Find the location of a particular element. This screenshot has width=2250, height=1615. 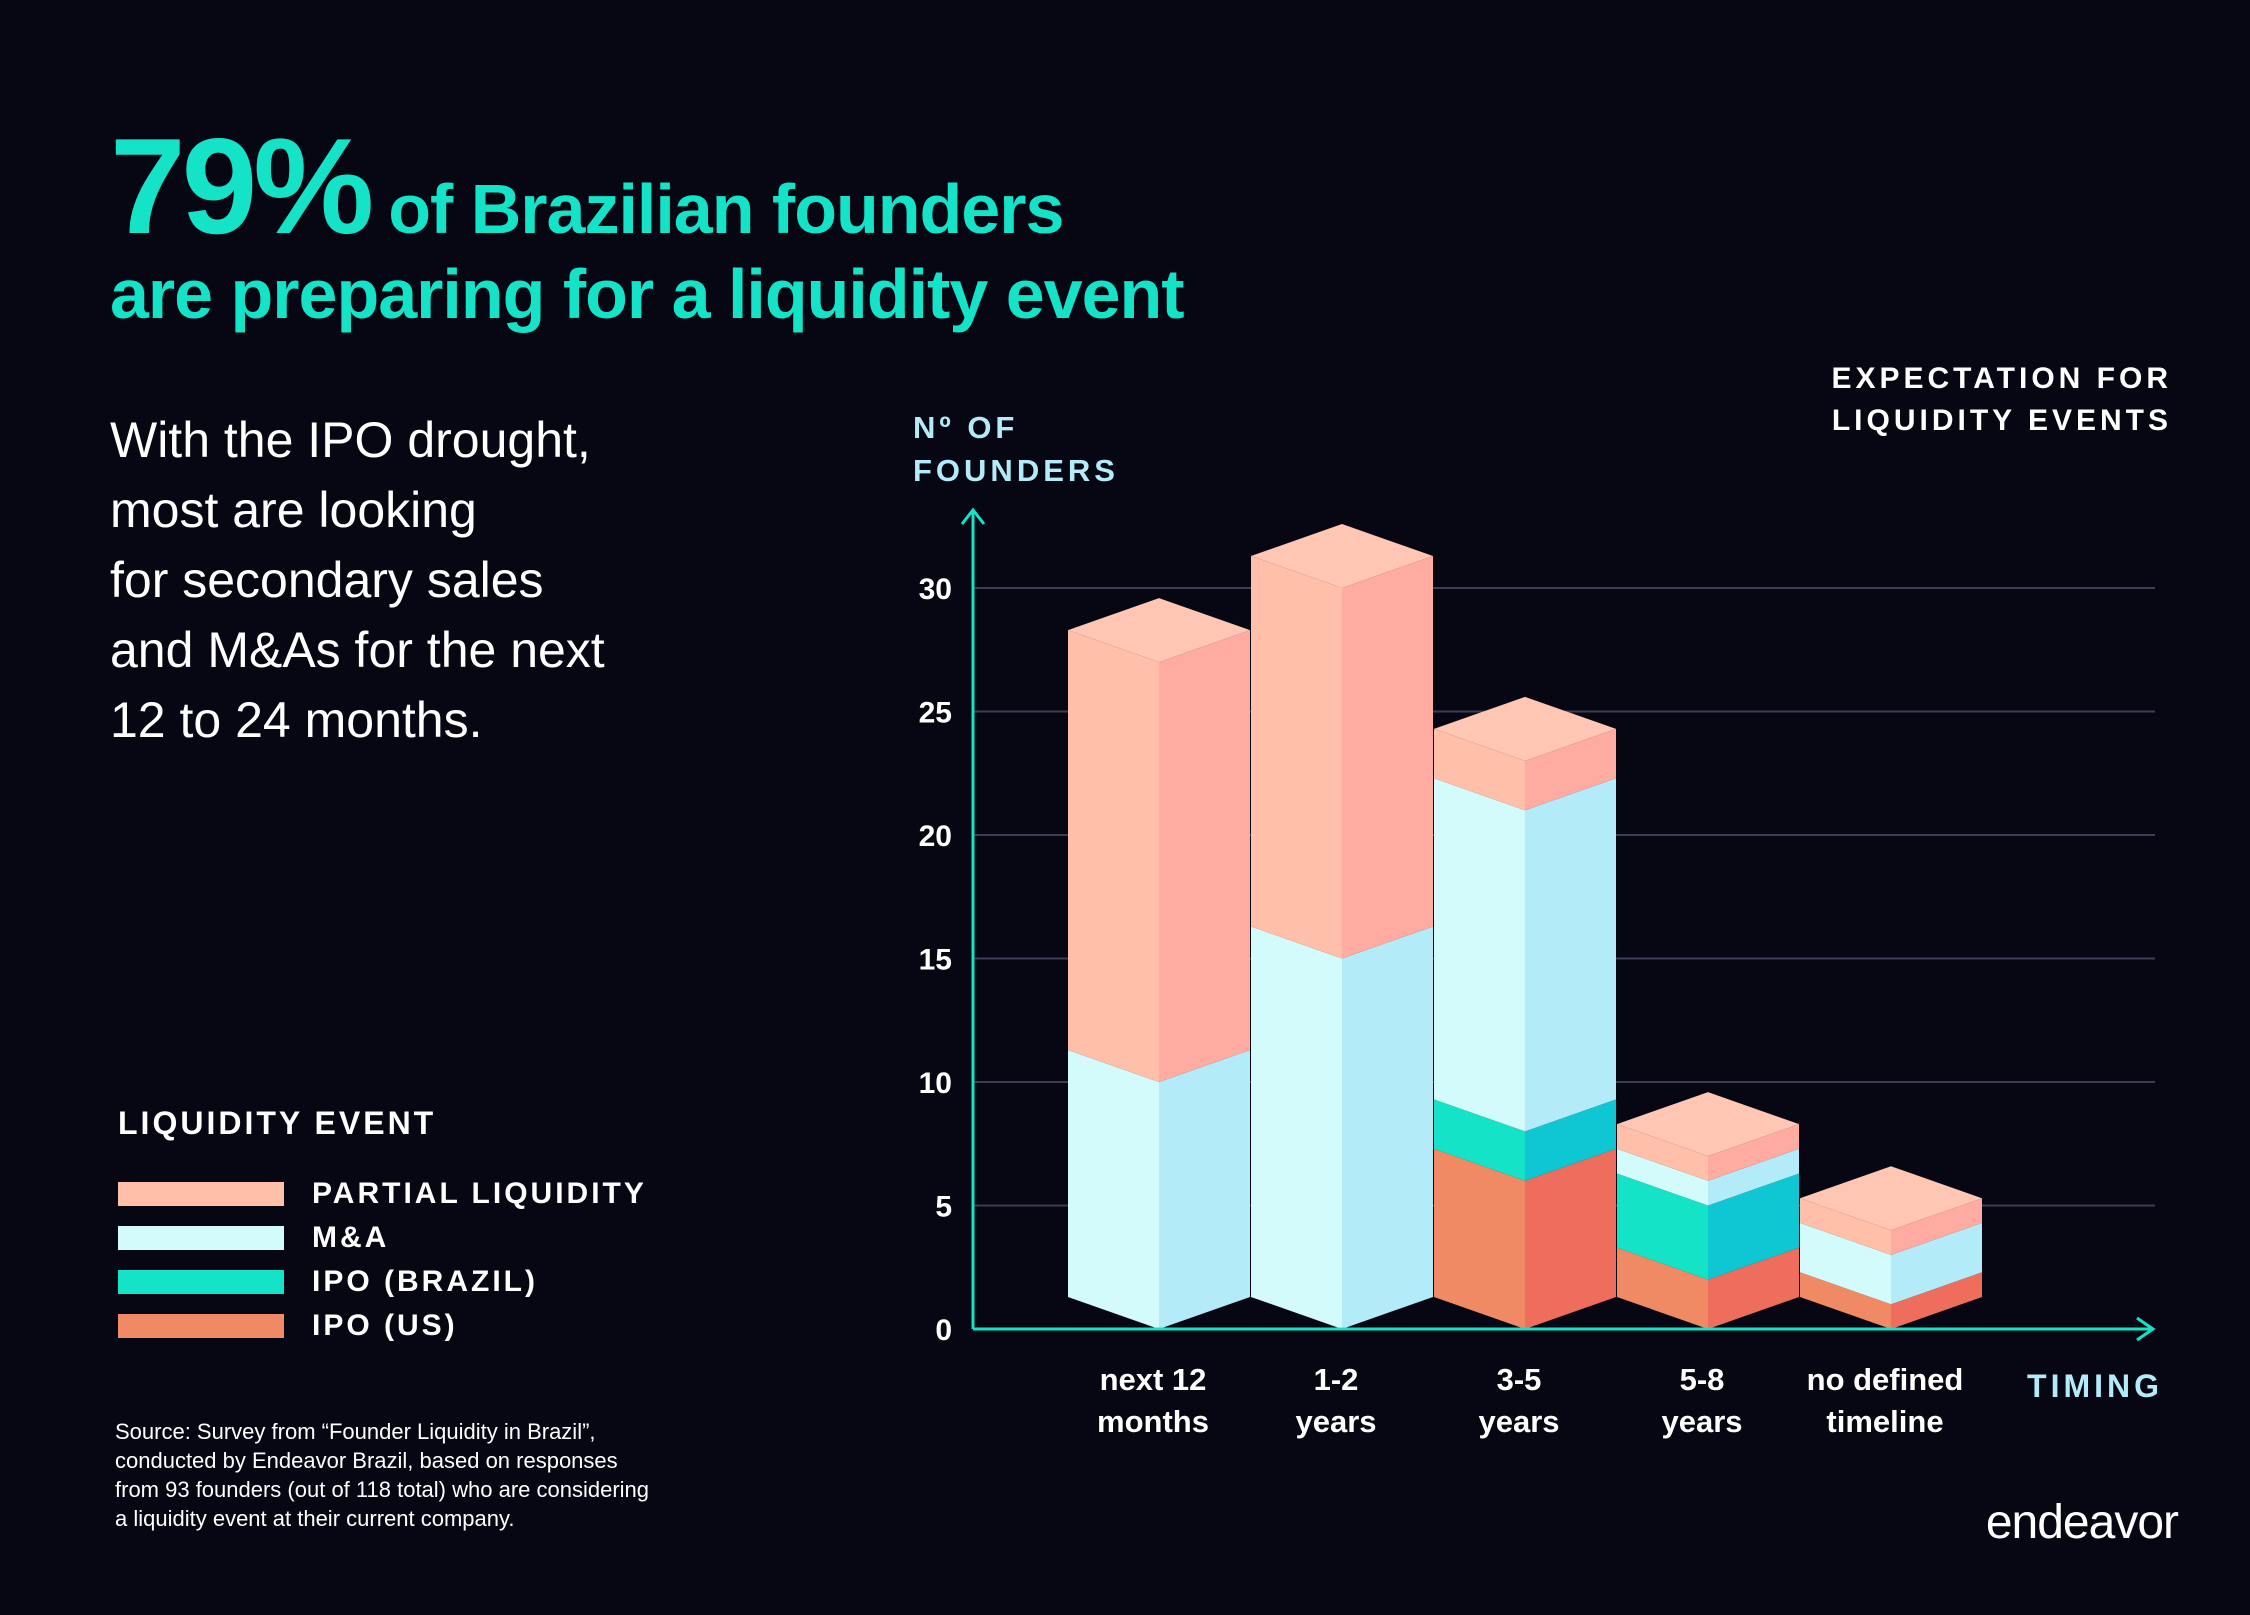

x-tick-label: 5-8 is located at coordinates (1702, 1379).